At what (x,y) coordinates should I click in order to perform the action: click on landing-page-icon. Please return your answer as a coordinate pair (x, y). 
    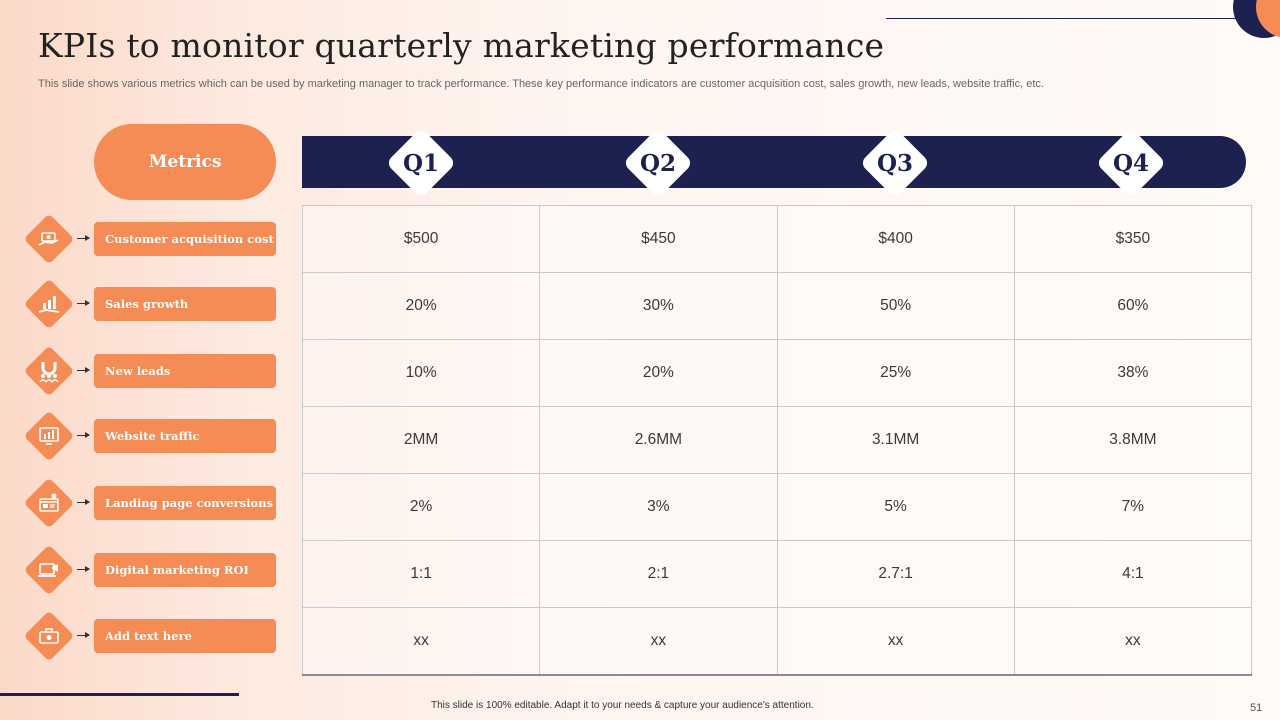
    Looking at the image, I should click on (49, 503).